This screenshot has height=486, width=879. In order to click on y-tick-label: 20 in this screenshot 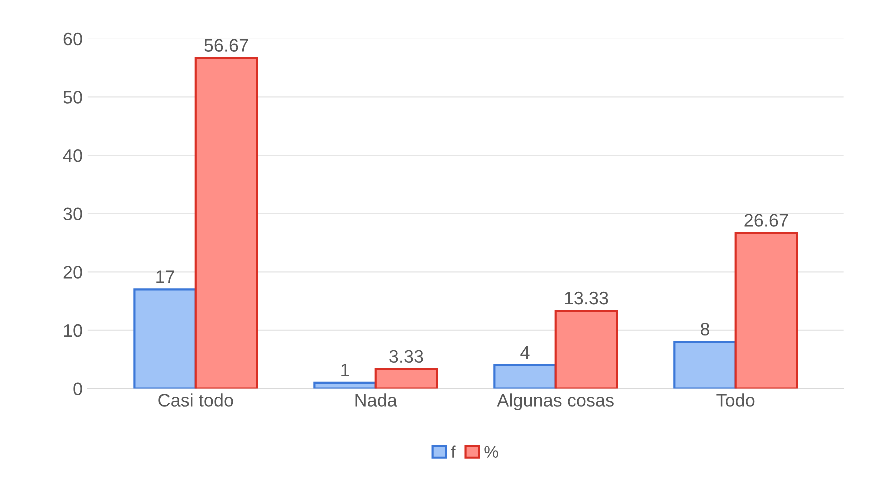, I will do `click(73, 272)`.